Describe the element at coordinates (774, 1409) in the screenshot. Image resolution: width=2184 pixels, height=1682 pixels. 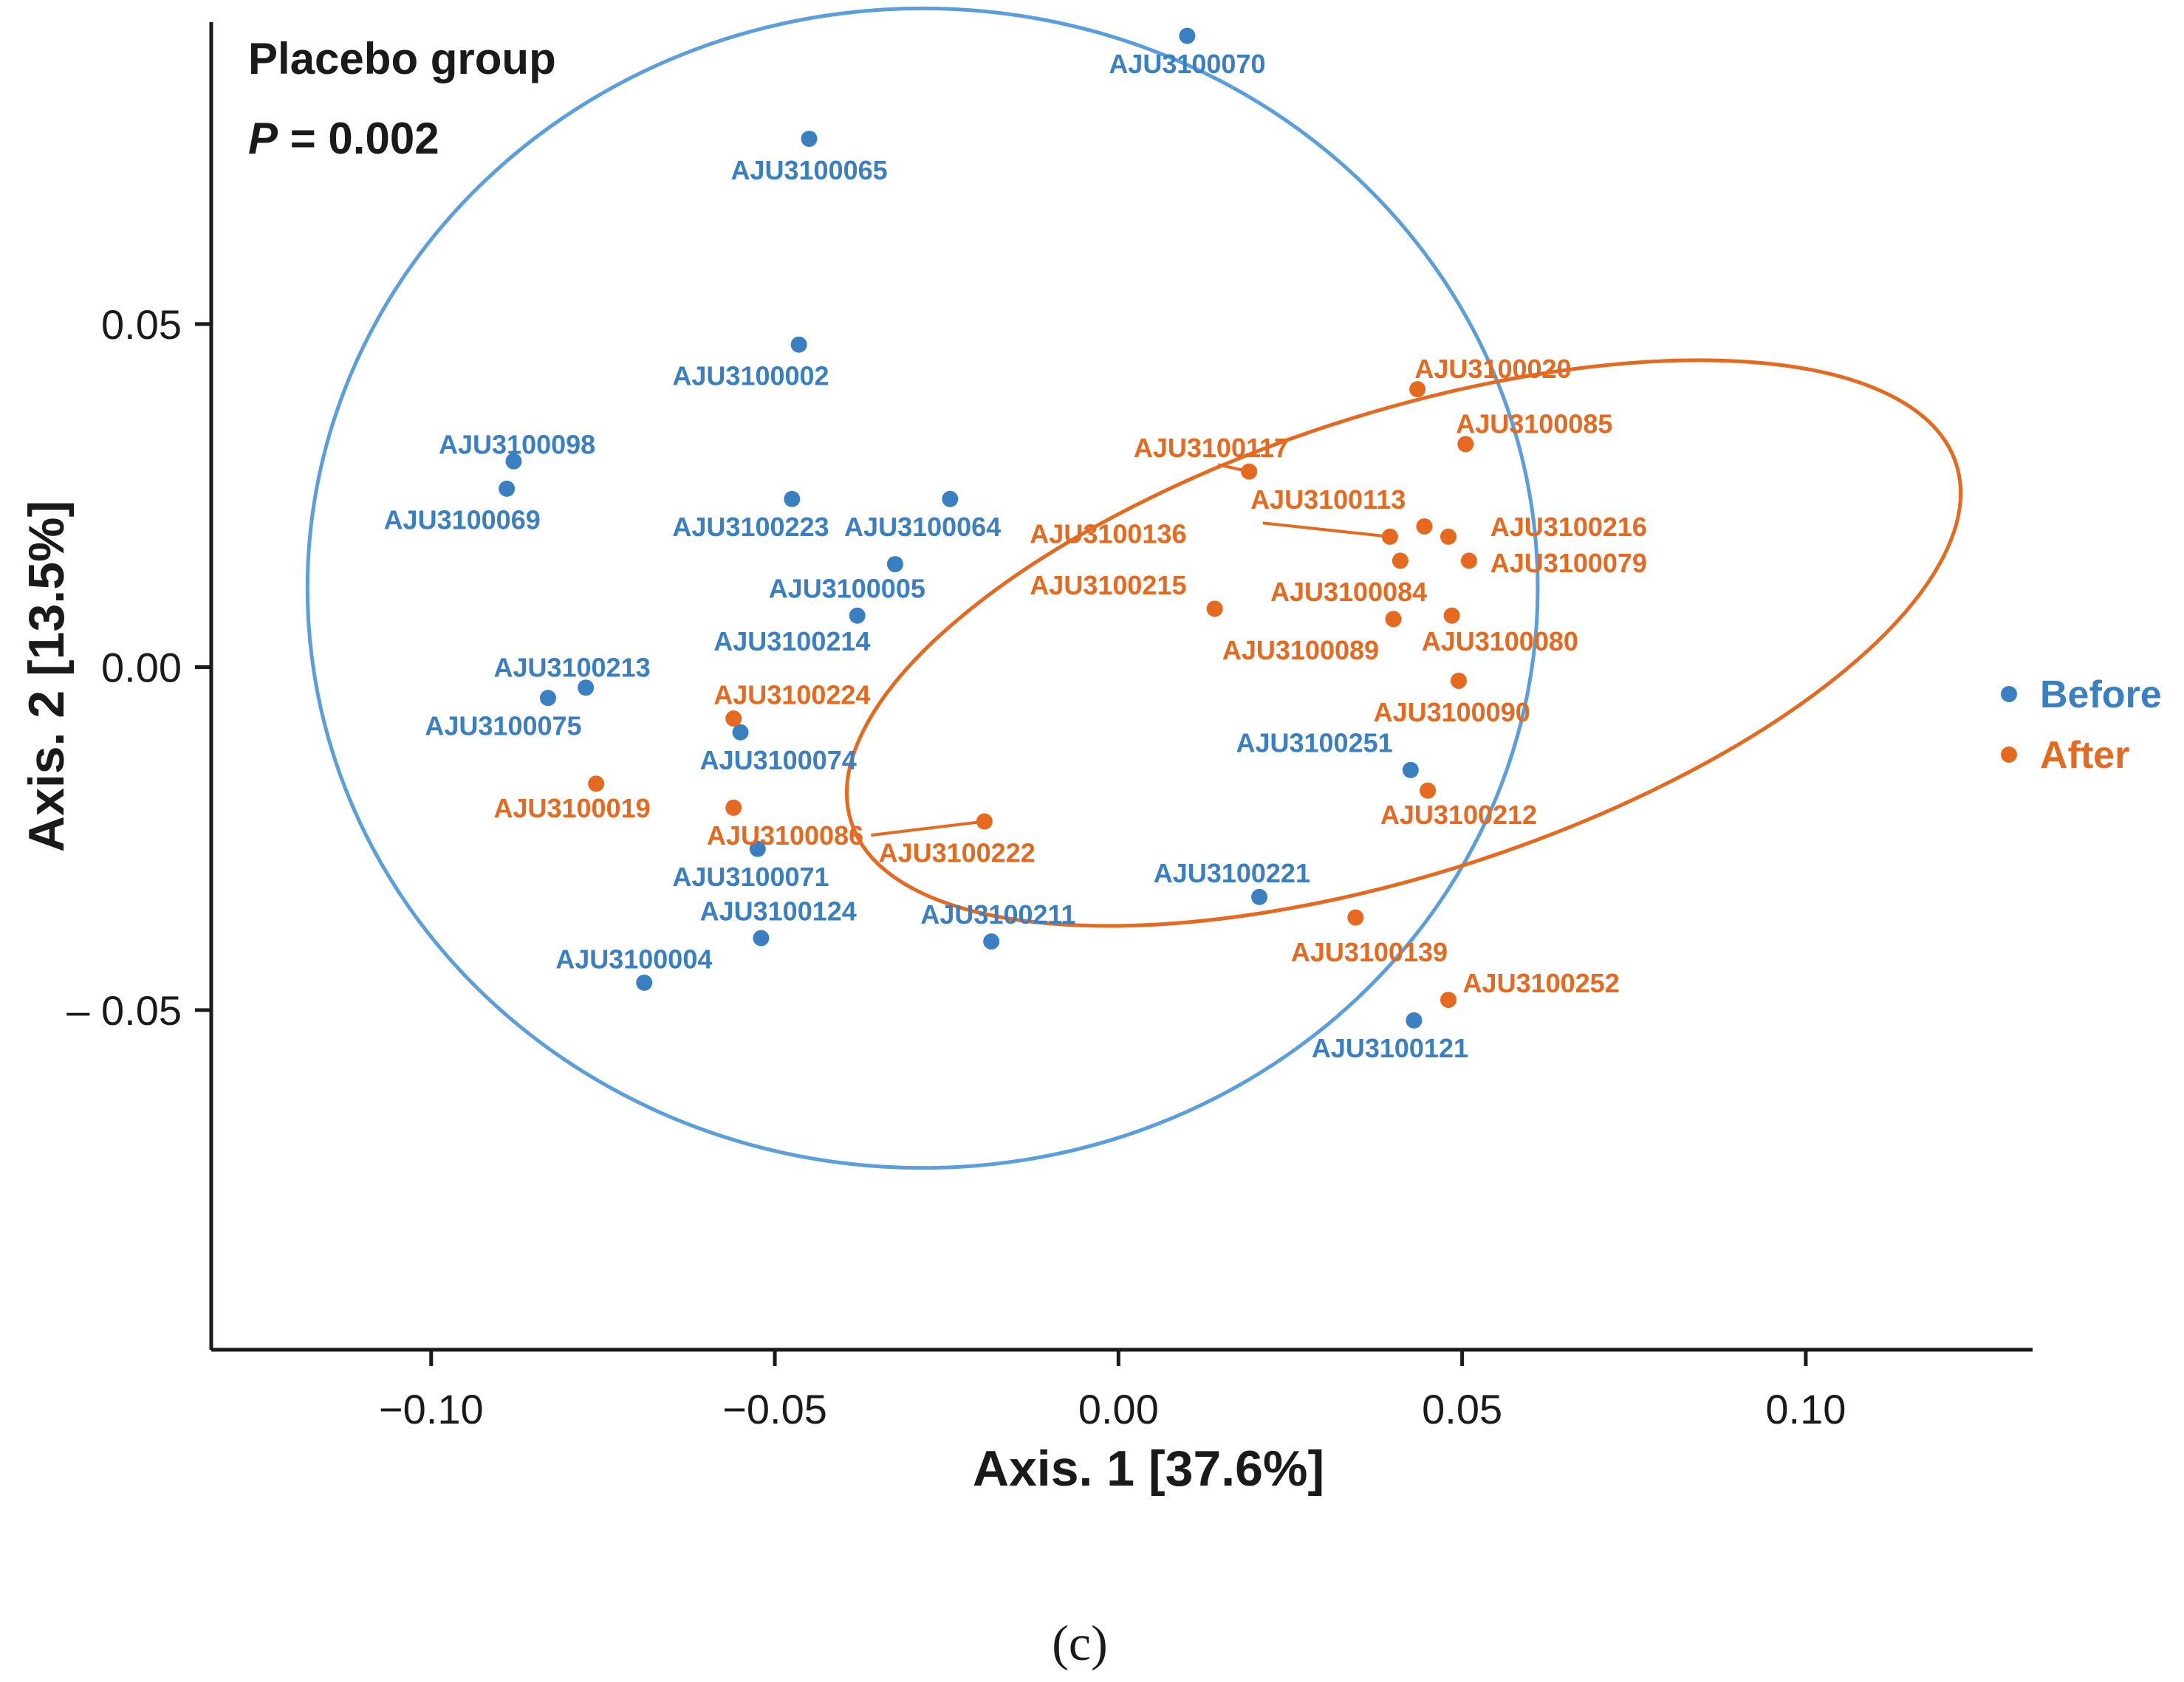
I see `x-tick-label: −0.05` at that location.